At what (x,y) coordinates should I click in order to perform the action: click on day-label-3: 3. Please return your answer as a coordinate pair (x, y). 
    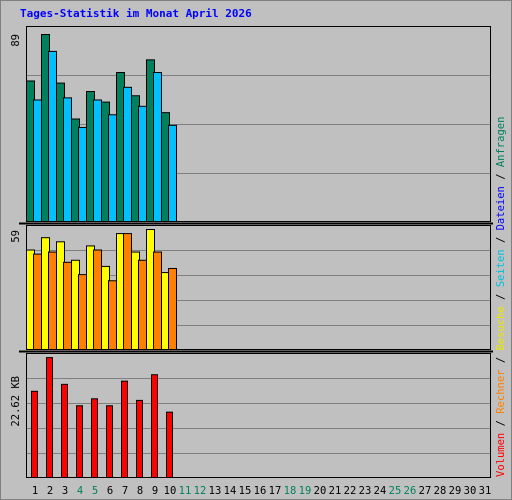
    Looking at the image, I should click on (65, 491).